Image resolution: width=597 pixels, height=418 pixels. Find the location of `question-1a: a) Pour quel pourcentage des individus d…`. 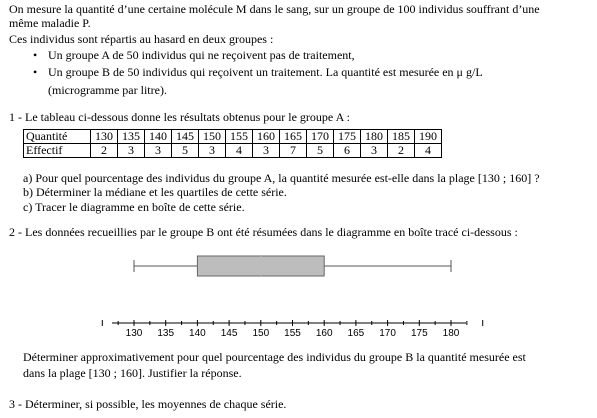

question-1a: a) Pour quel pourcentage des individus d… is located at coordinates (281, 178).